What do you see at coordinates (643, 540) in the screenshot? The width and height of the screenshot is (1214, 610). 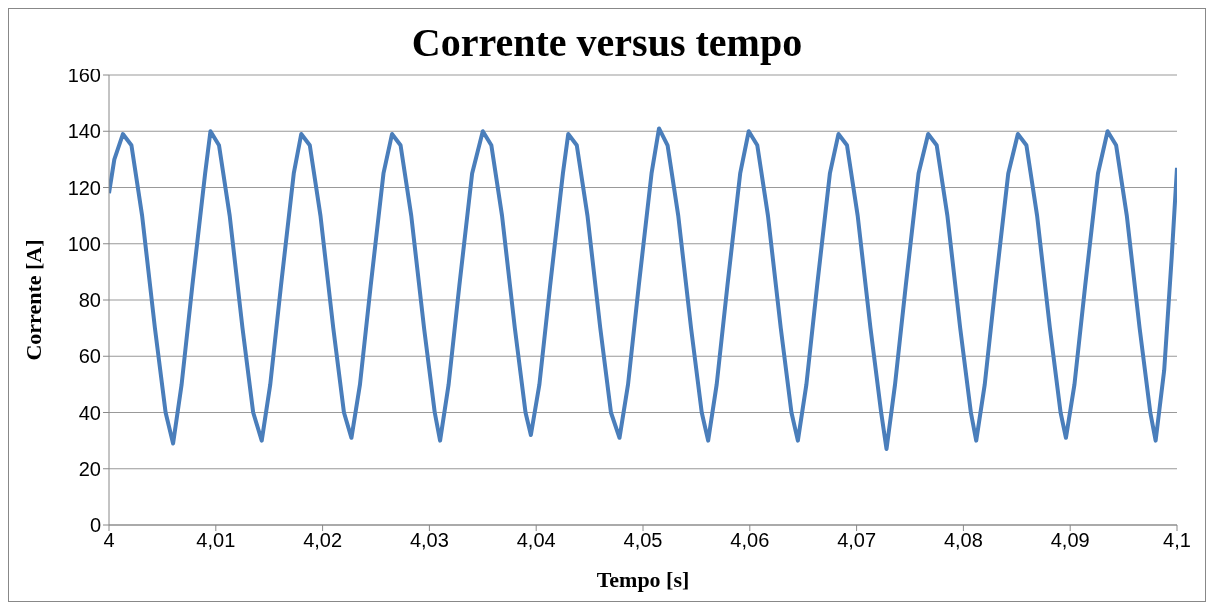 I see `x-tick-label: 4,05` at bounding box center [643, 540].